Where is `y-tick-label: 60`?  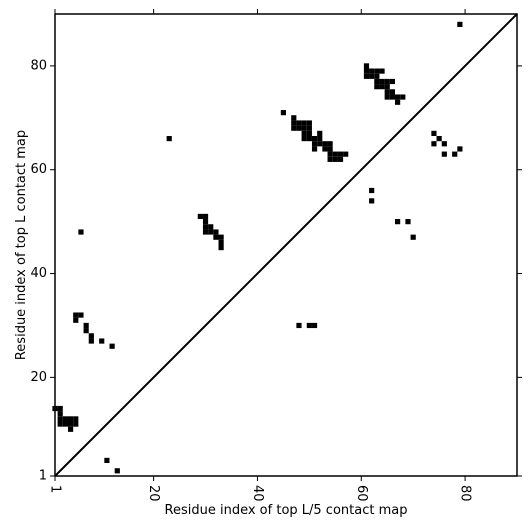 y-tick-label: 60 is located at coordinates (38, 169).